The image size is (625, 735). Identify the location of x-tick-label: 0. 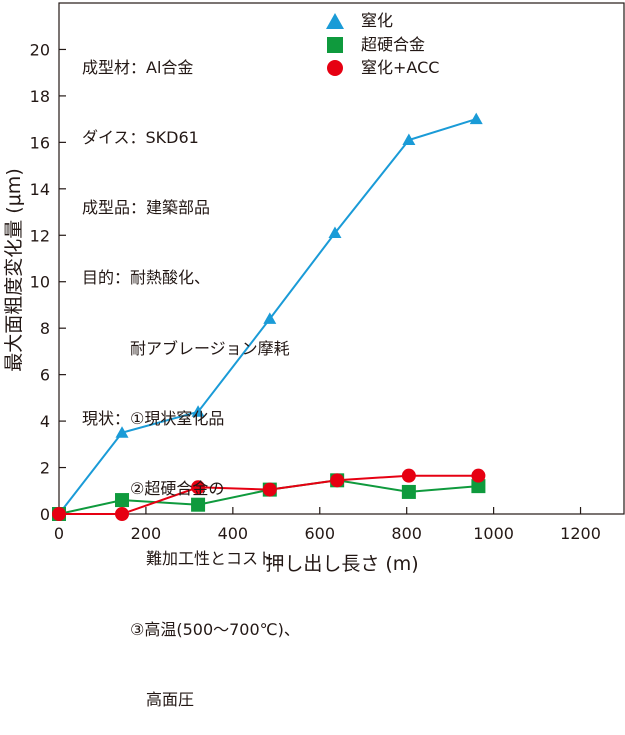
(59, 533).